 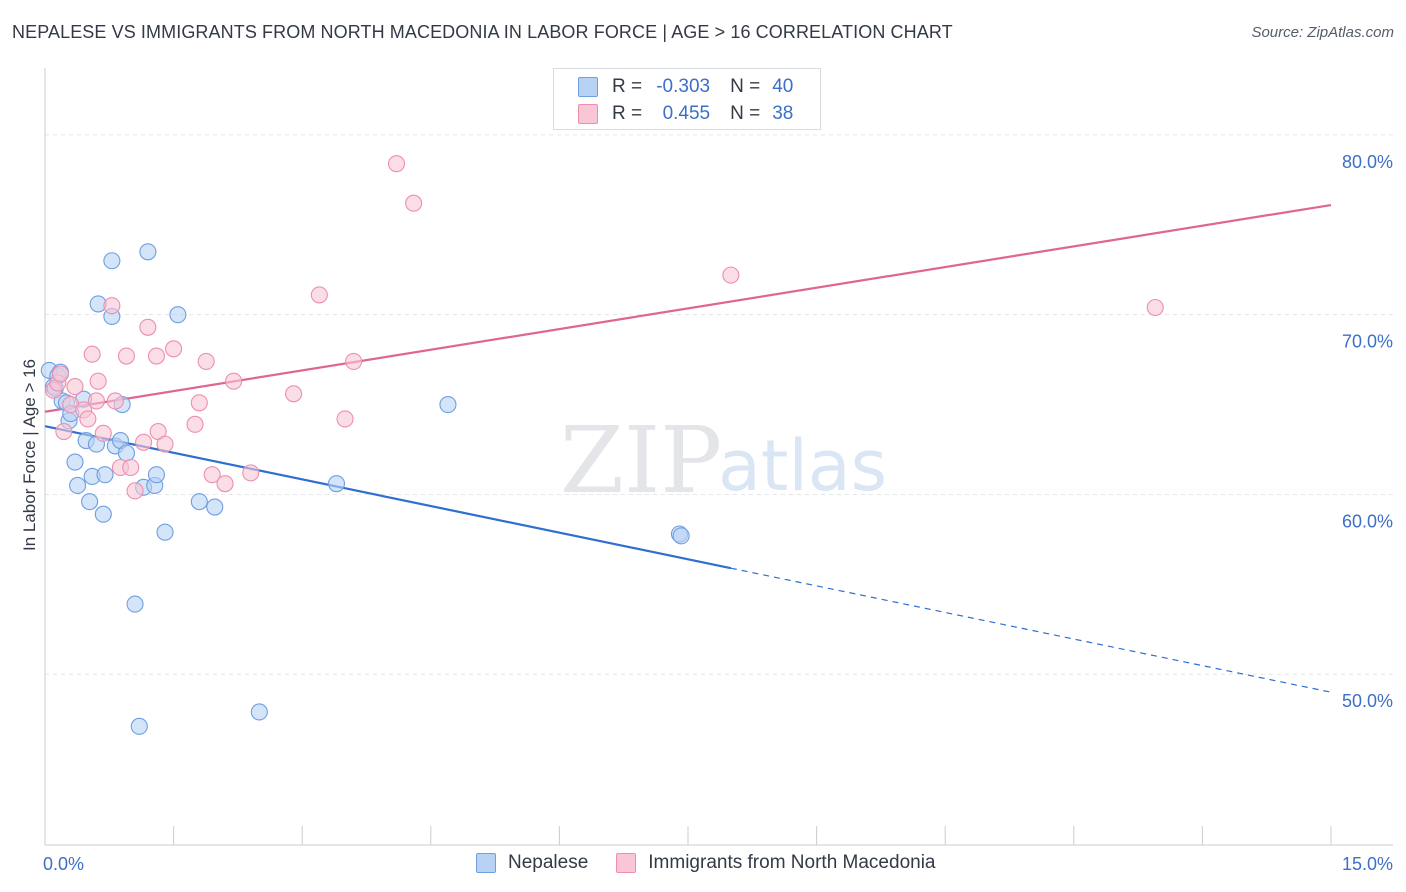 What do you see at coordinates (1322, 32) in the screenshot?
I see `source-label: Source: ZipAtlas.com` at bounding box center [1322, 32].